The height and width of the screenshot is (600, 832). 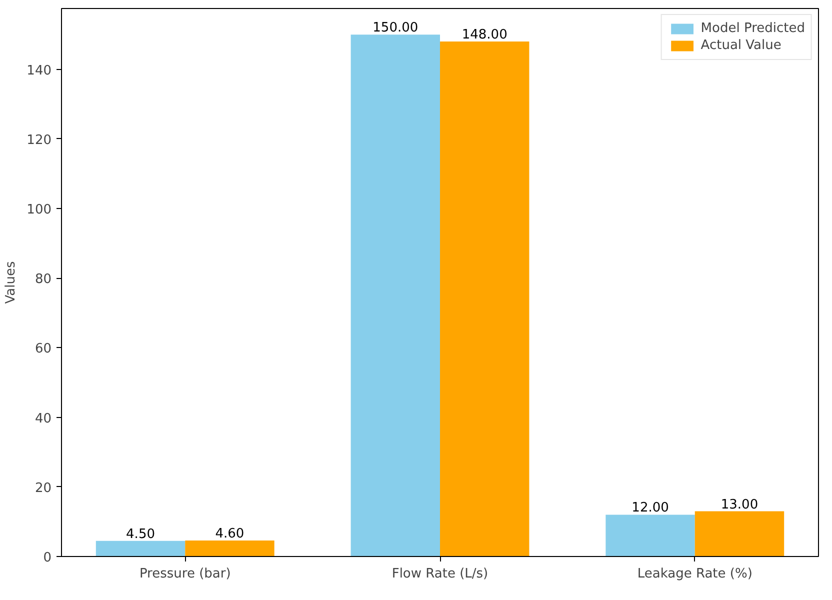 What do you see at coordinates (650, 508) in the screenshot?
I see `data-label: 12.00` at bounding box center [650, 508].